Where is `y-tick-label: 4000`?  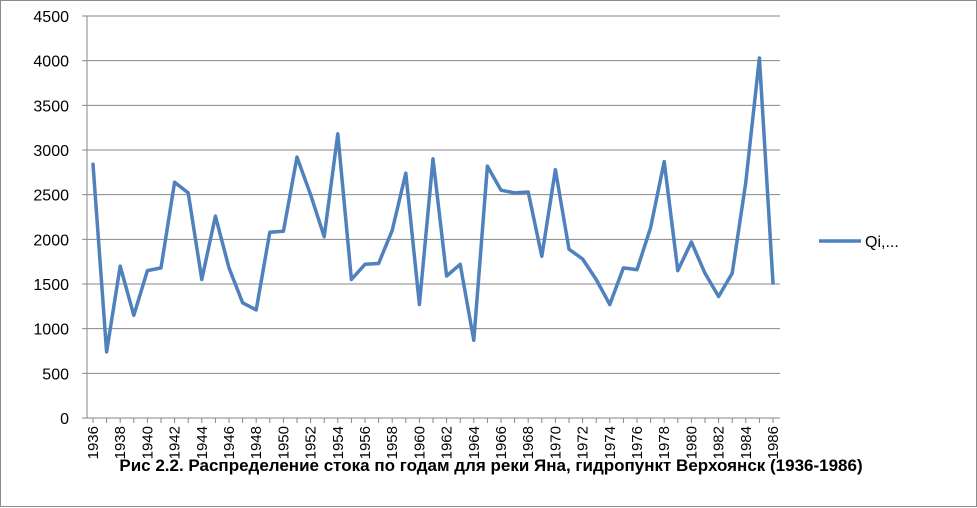 y-tick-label: 4000 is located at coordinates (51, 62).